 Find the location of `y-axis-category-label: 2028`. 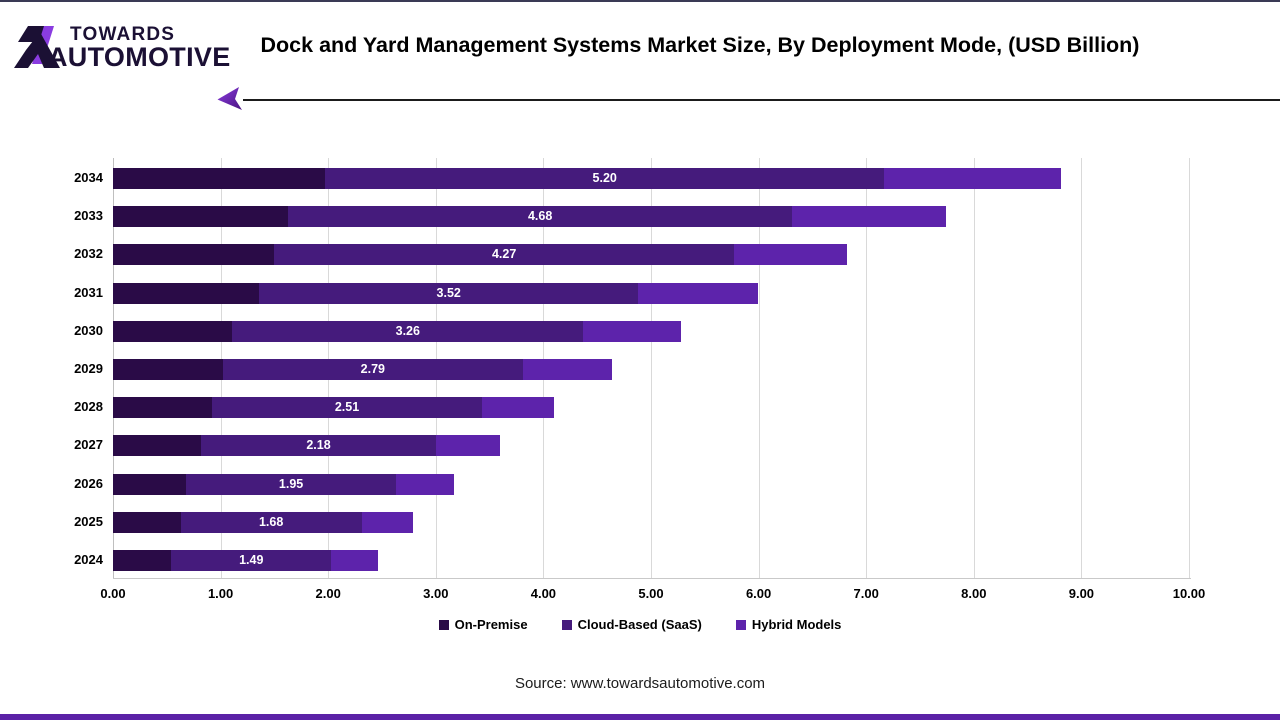

y-axis-category-label: 2028 is located at coordinates (88, 407).